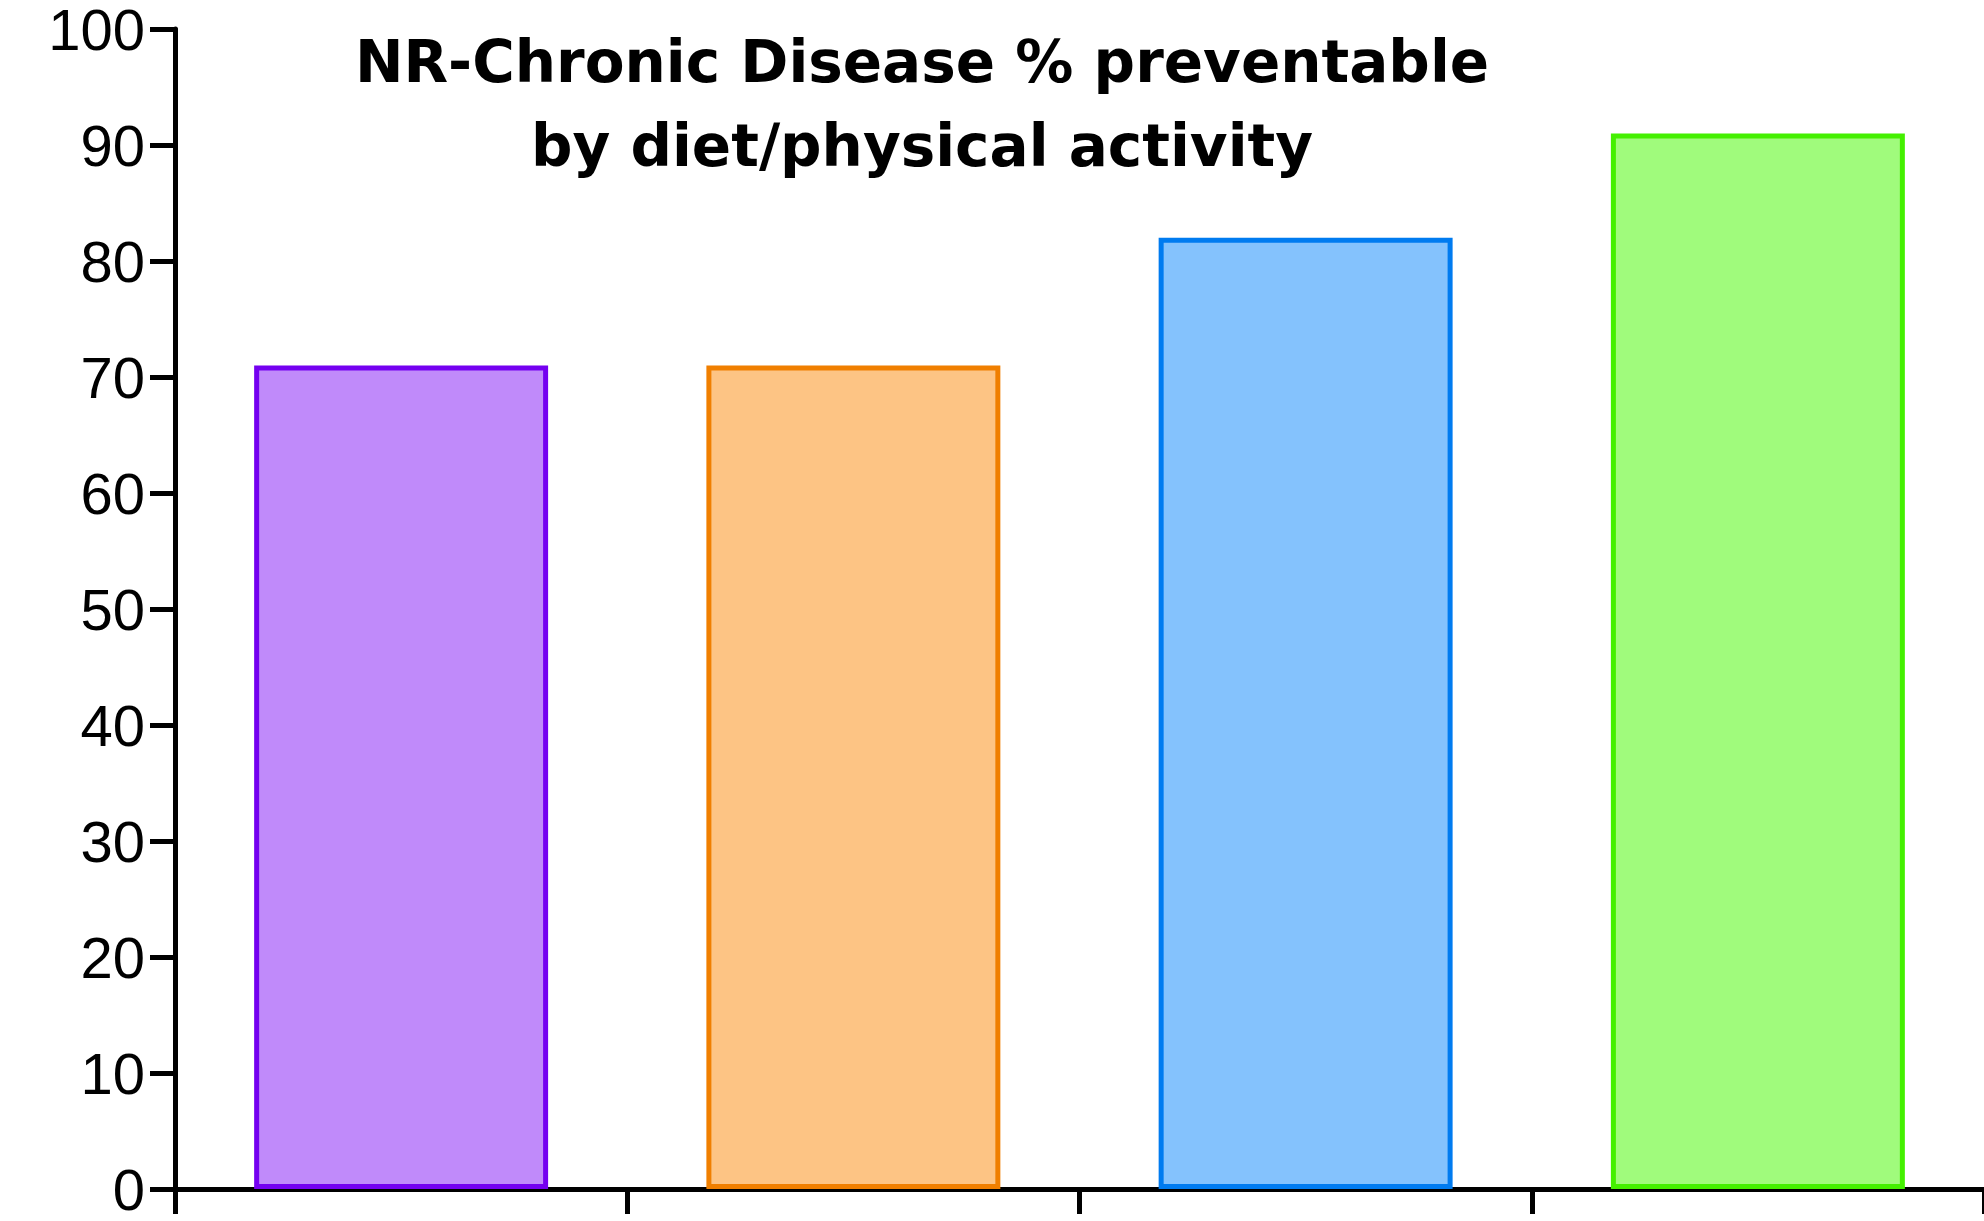  I want to click on y-tick-label: 70, so click(112, 377).